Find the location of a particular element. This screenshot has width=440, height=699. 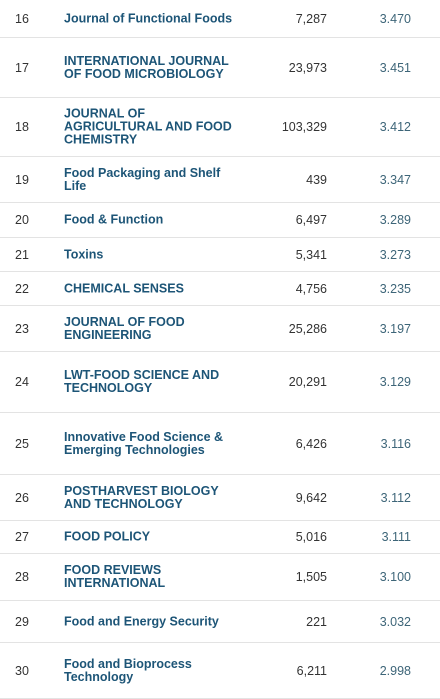

citations: 23,973 is located at coordinates (307, 67).